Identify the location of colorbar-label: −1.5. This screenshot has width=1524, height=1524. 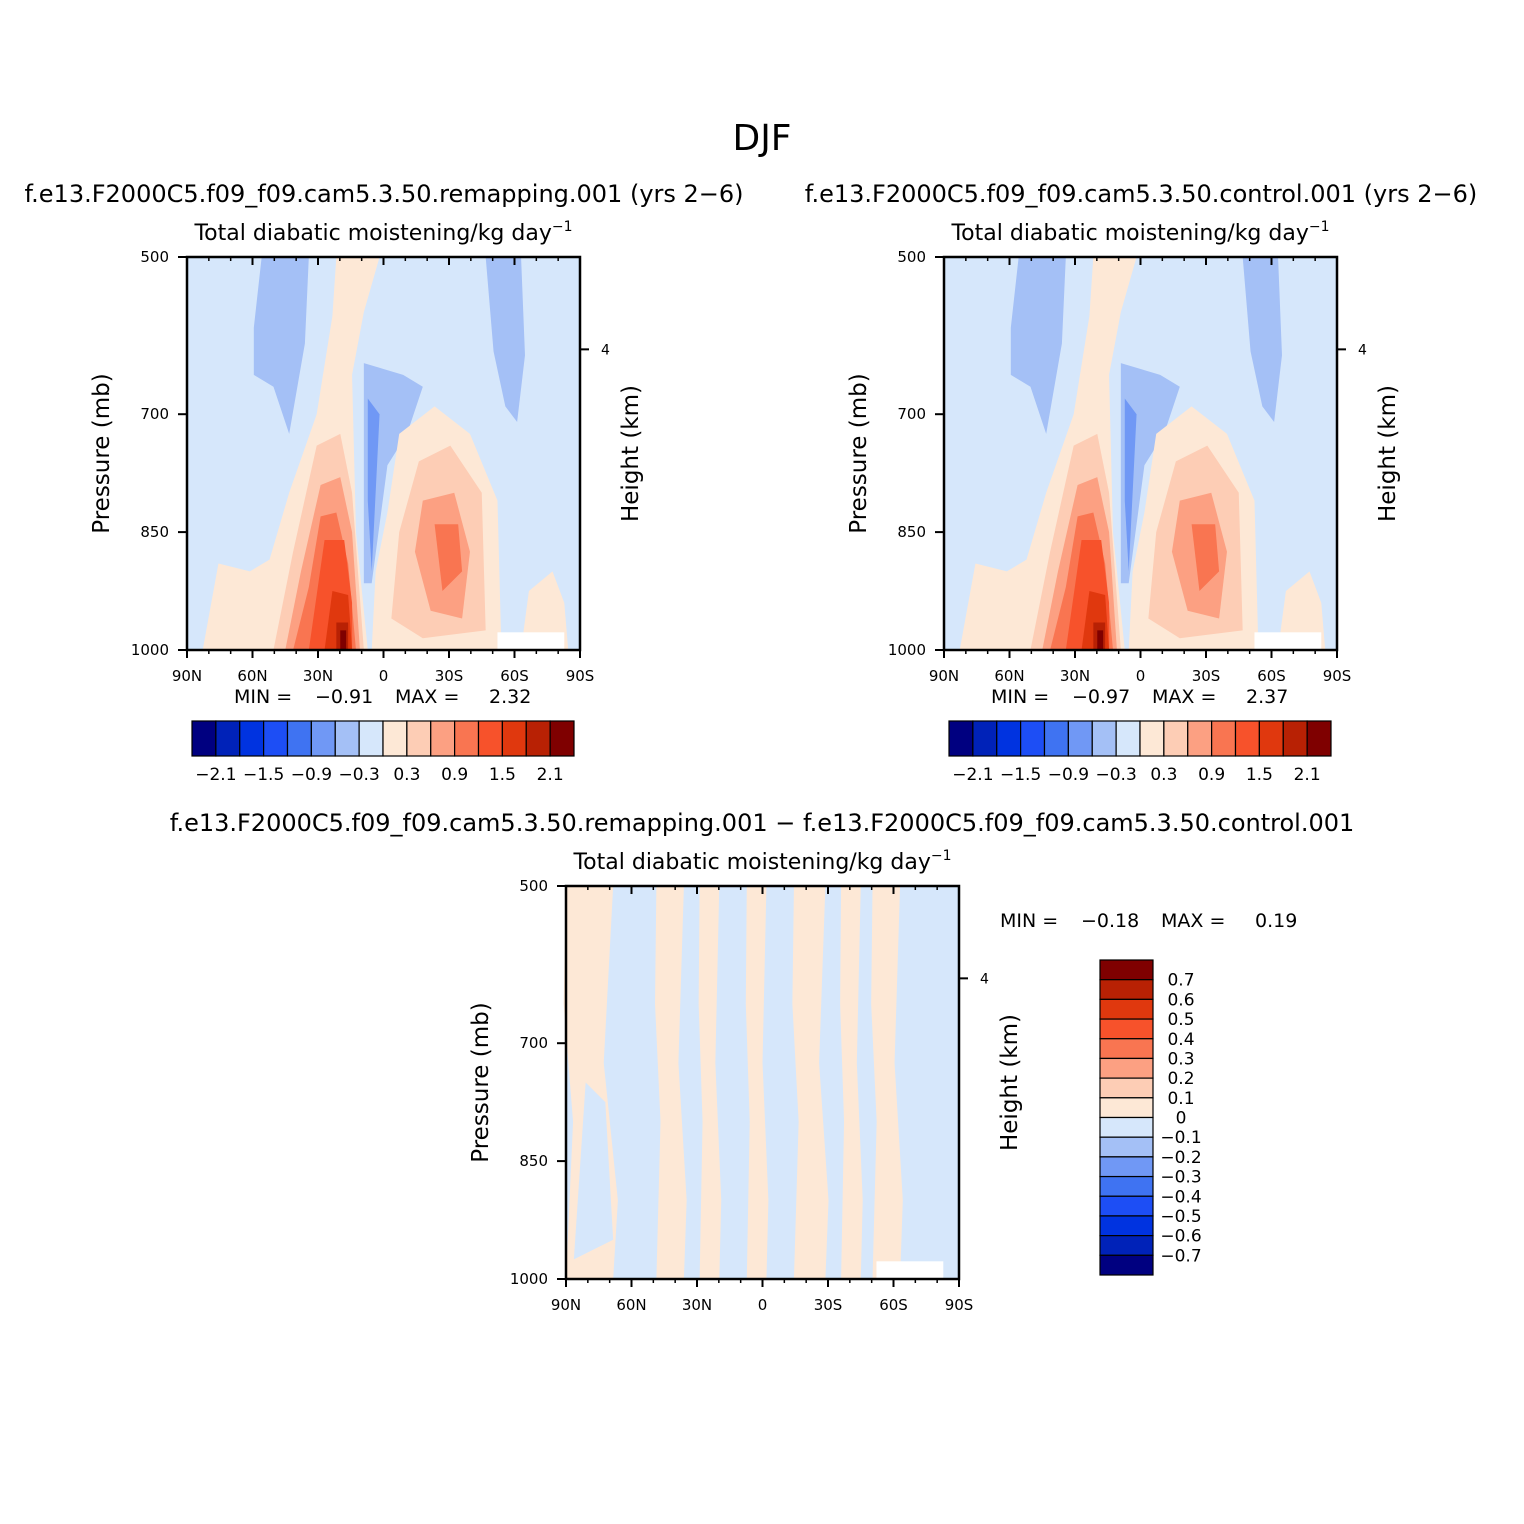
(263, 775).